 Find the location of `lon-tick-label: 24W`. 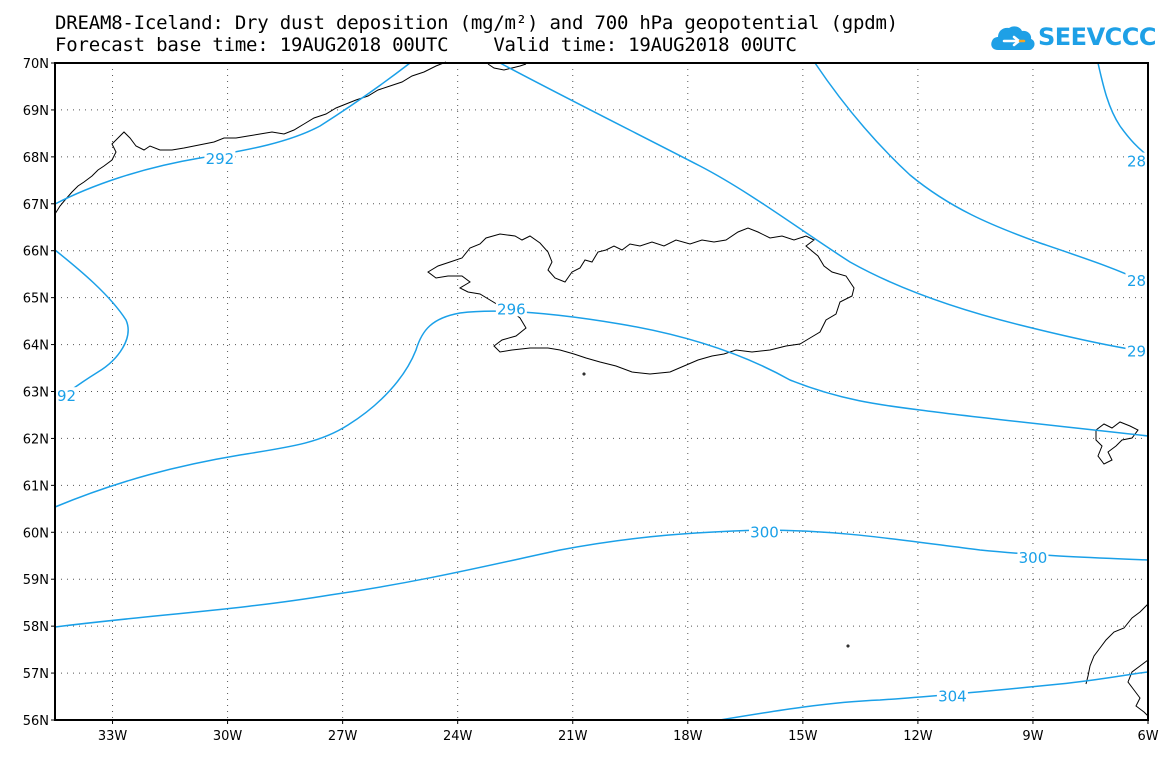

lon-tick-label: 24W is located at coordinates (458, 736).